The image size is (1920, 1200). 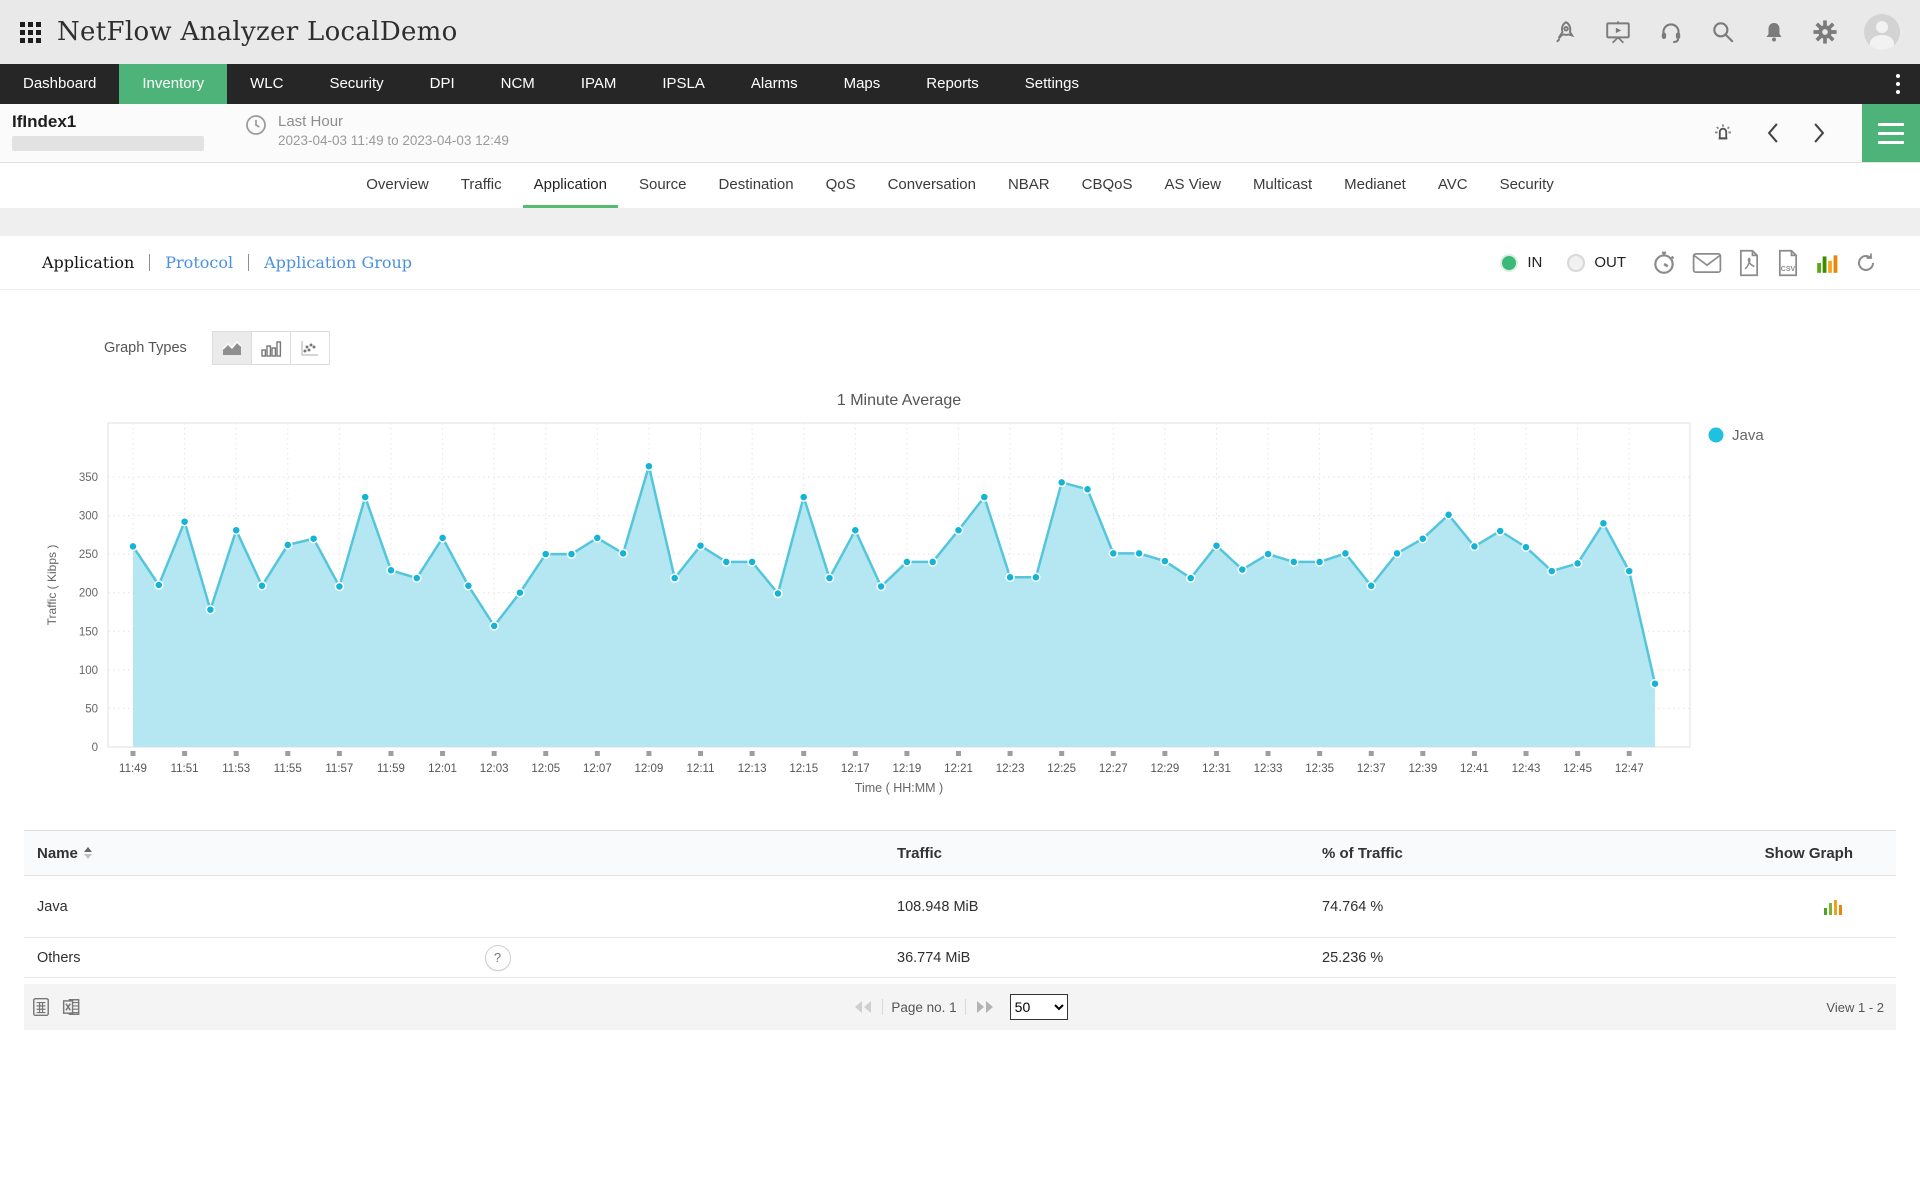 What do you see at coordinates (1526, 184) in the screenshot?
I see `tab-security: Security` at bounding box center [1526, 184].